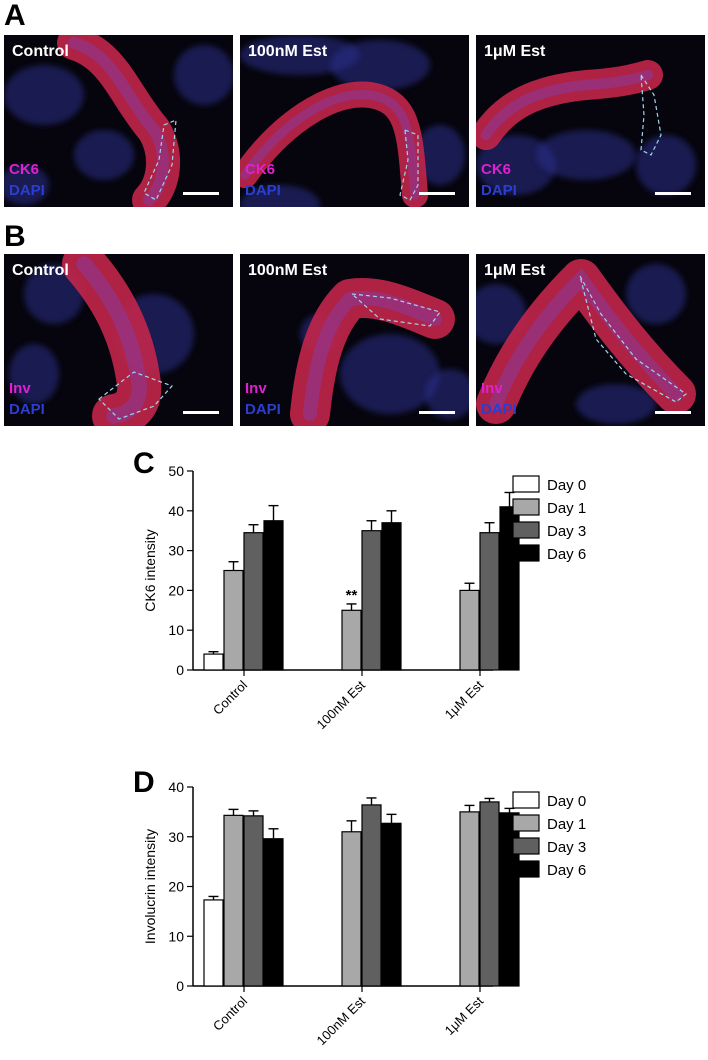 The image size is (708, 1060). What do you see at coordinates (352, 595) in the screenshot?
I see `significance-marker: **` at bounding box center [352, 595].